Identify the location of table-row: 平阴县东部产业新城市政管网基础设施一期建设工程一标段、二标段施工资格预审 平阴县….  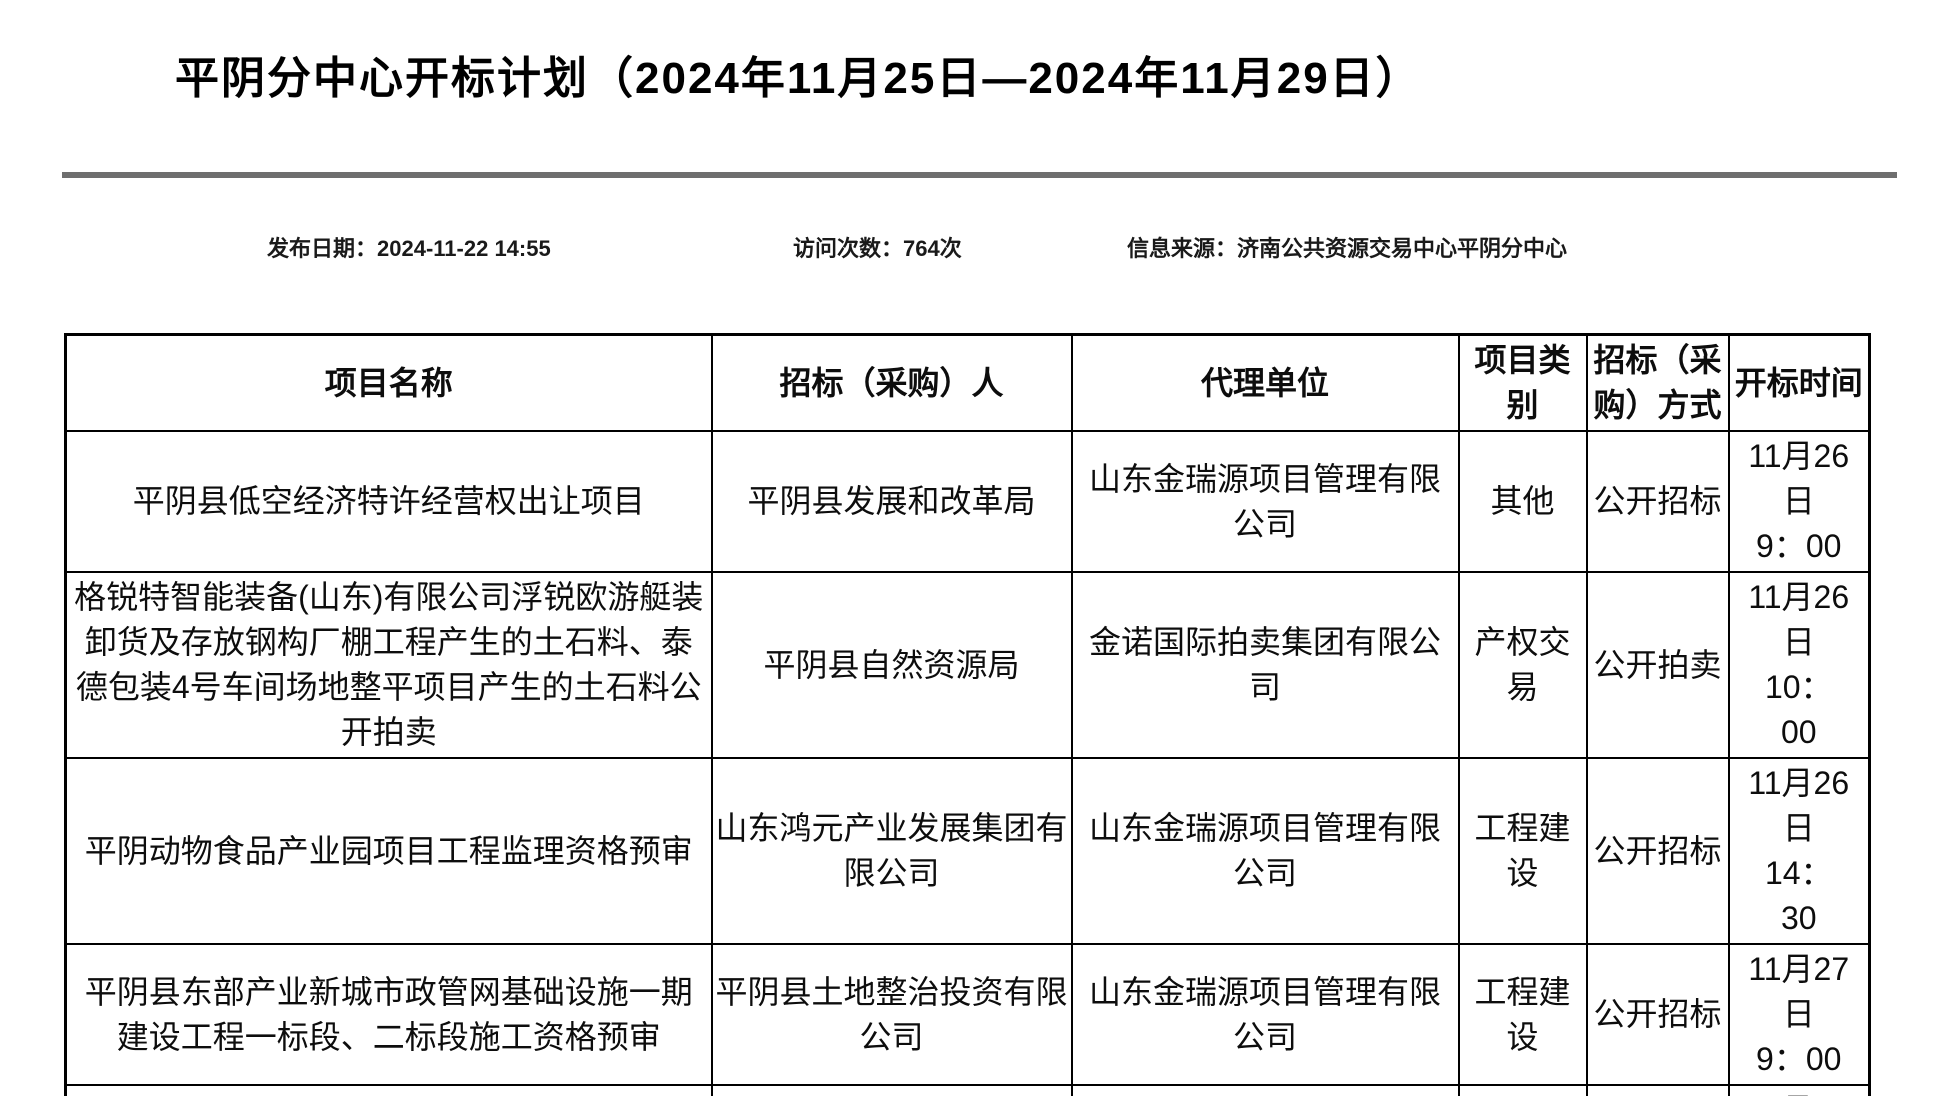
(967, 1014).